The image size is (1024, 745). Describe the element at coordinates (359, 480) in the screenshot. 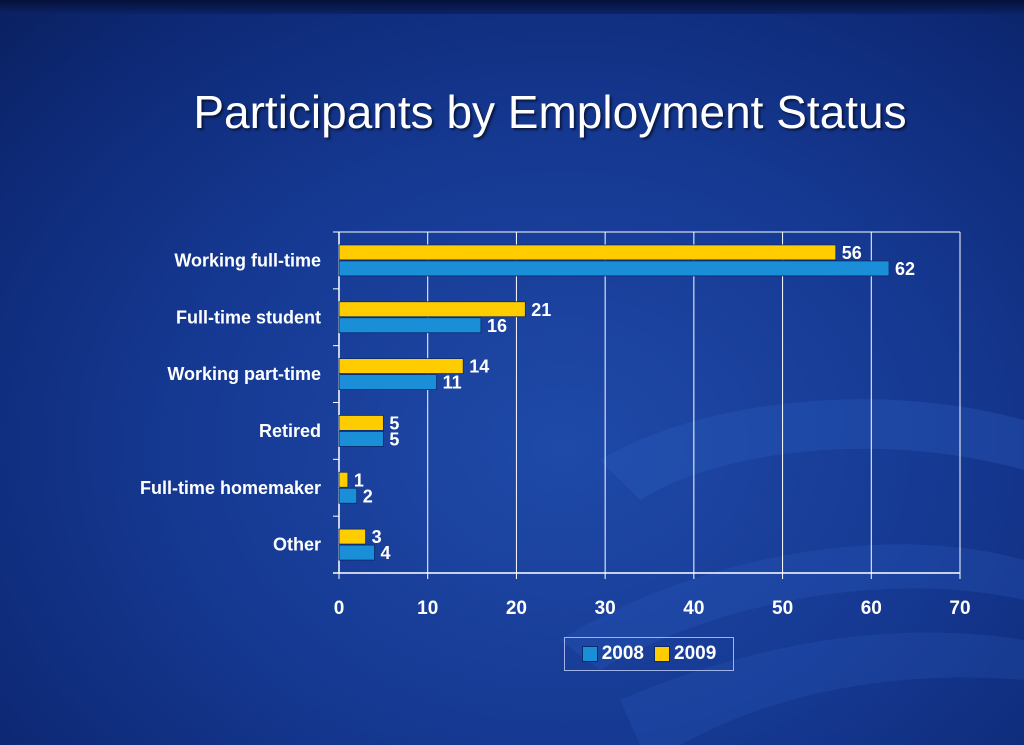

I see `data-label-2009: 1` at that location.